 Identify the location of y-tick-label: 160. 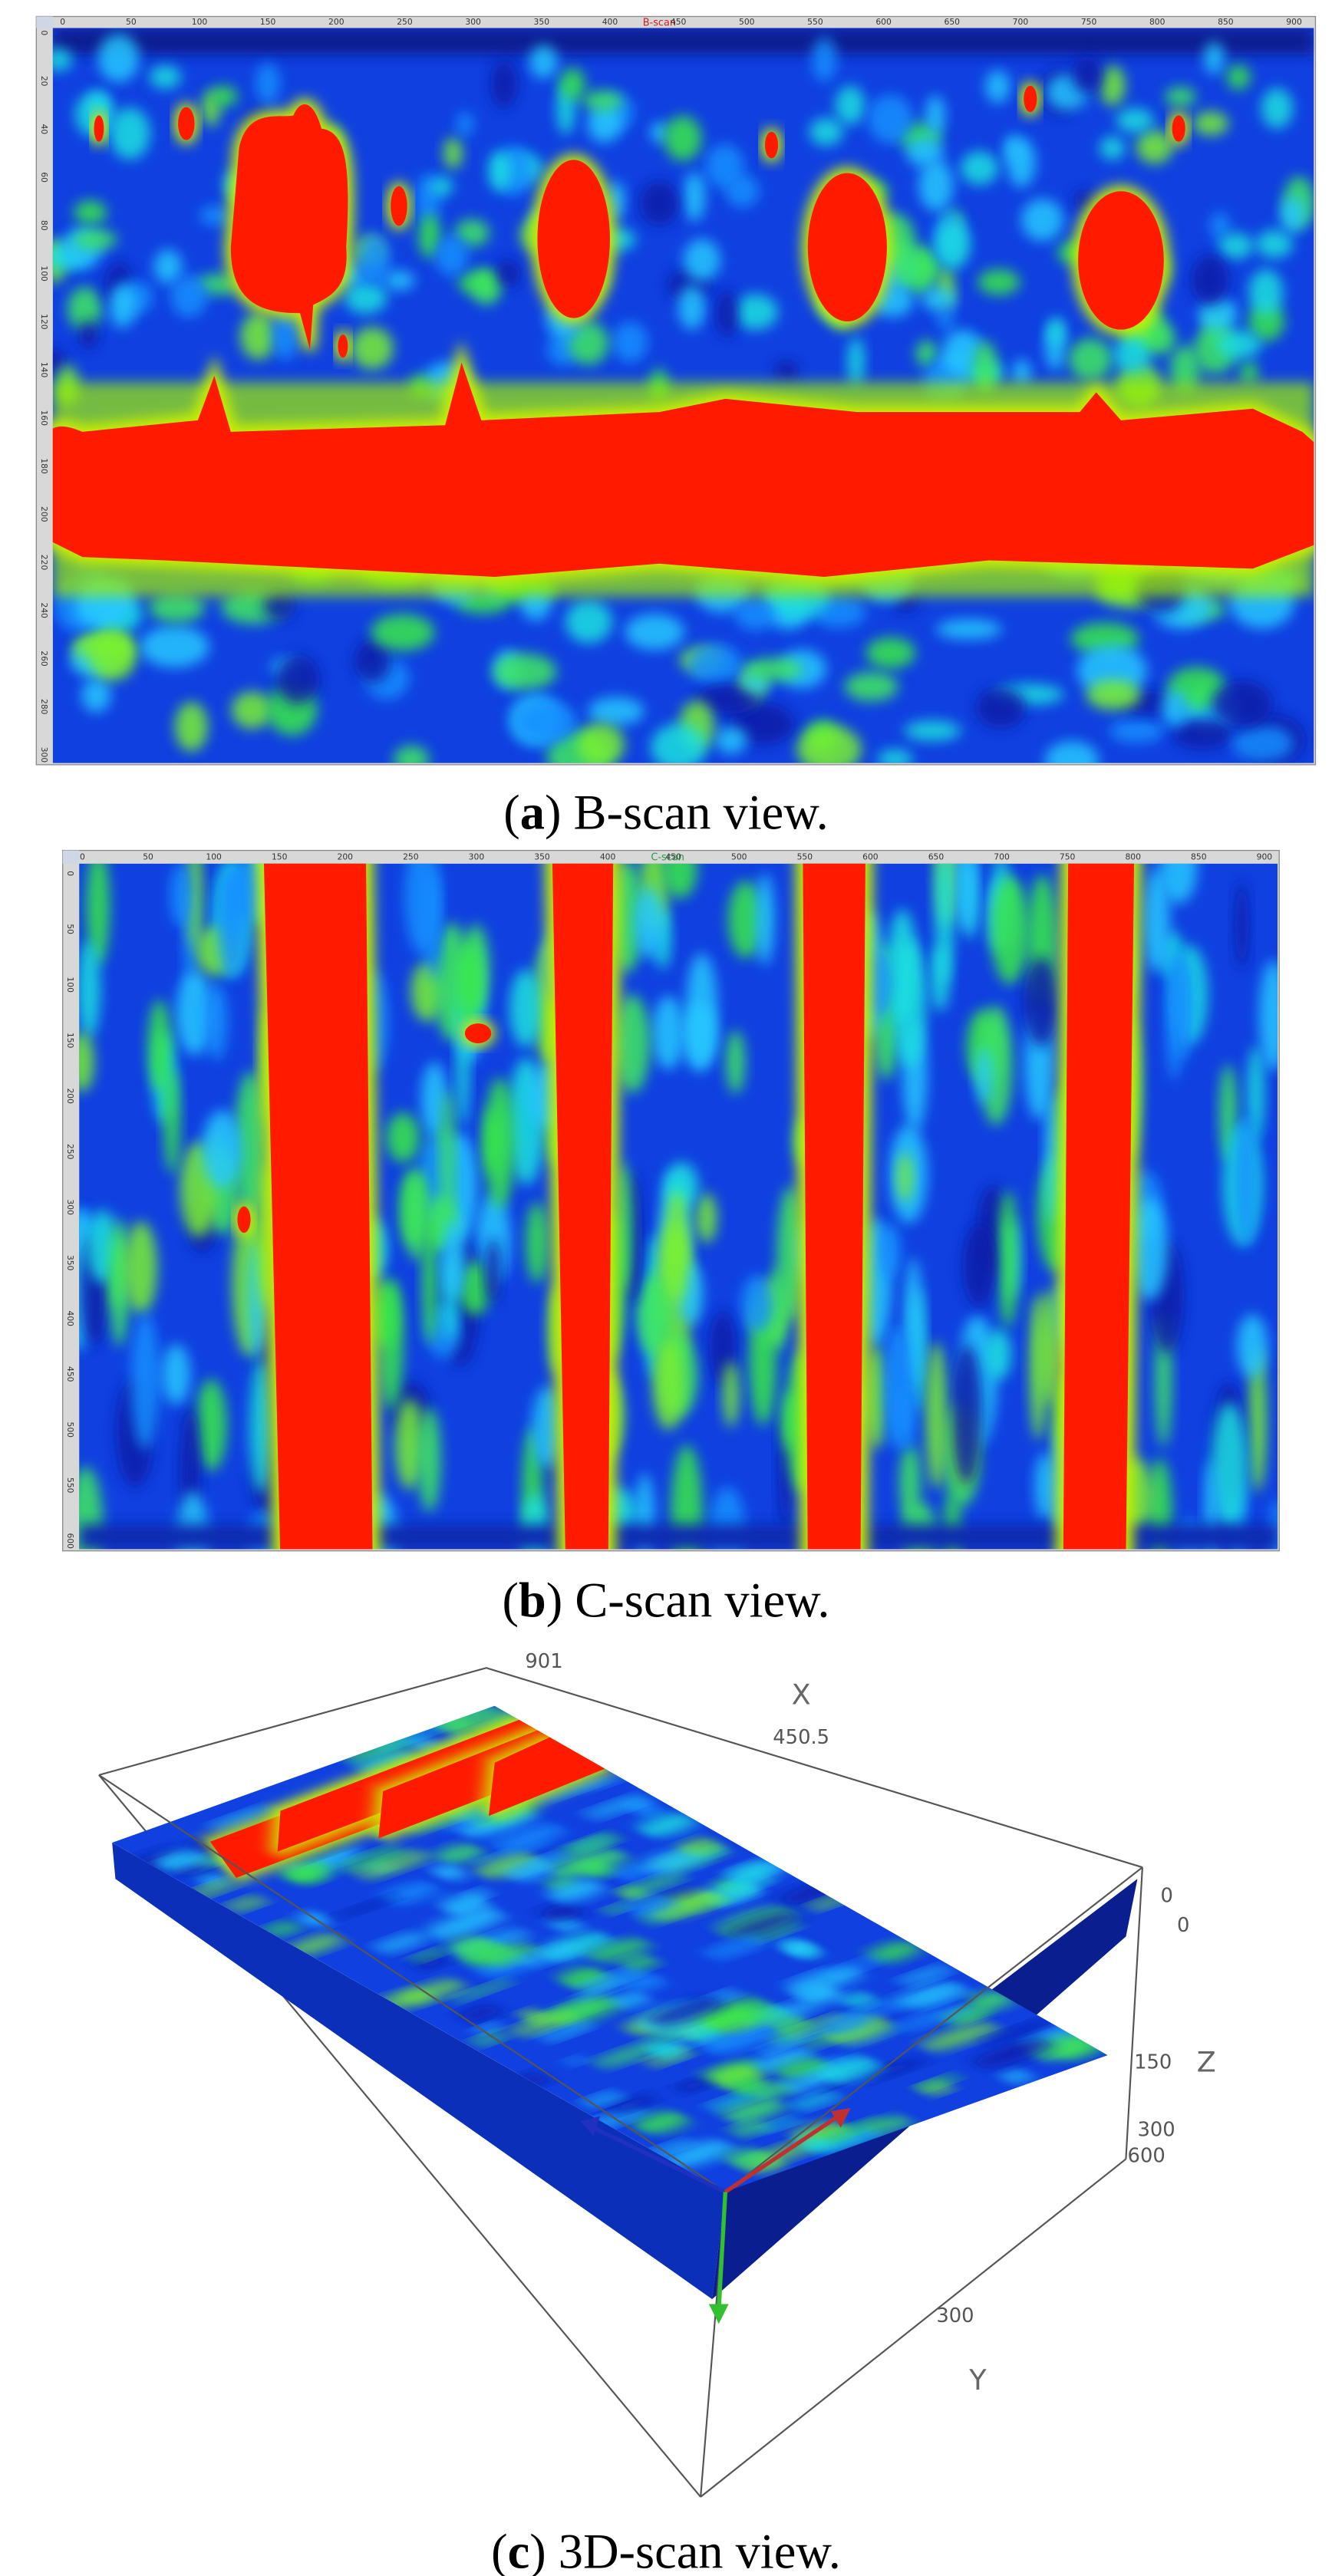
(44, 418).